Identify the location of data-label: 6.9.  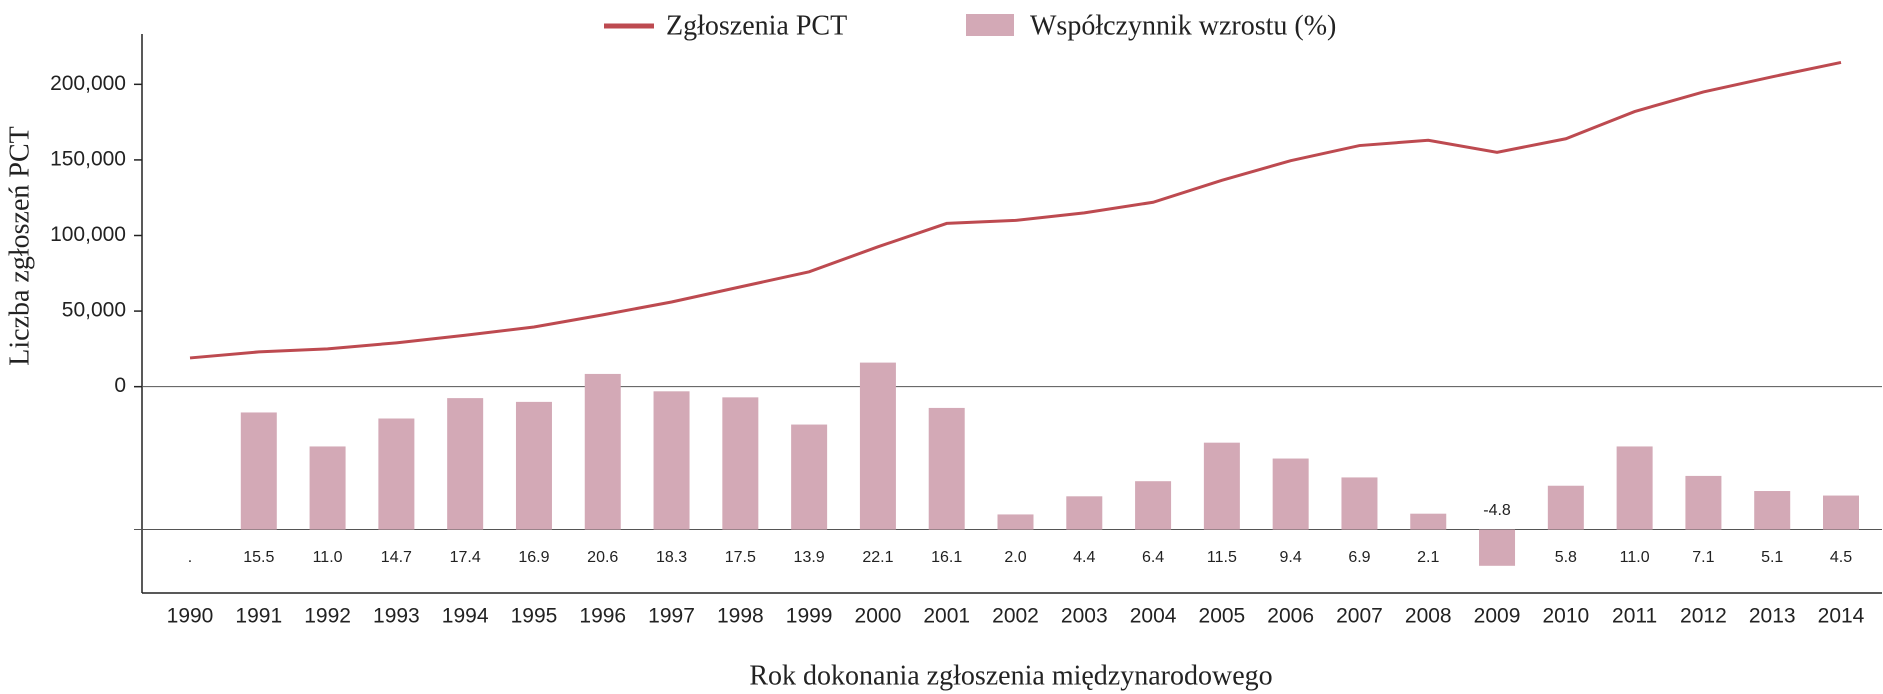
(1359, 557).